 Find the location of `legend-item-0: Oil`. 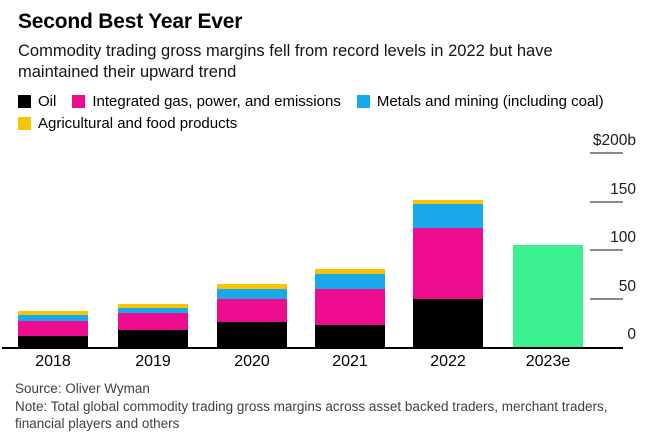

legend-item-0: Oil is located at coordinates (37, 101).